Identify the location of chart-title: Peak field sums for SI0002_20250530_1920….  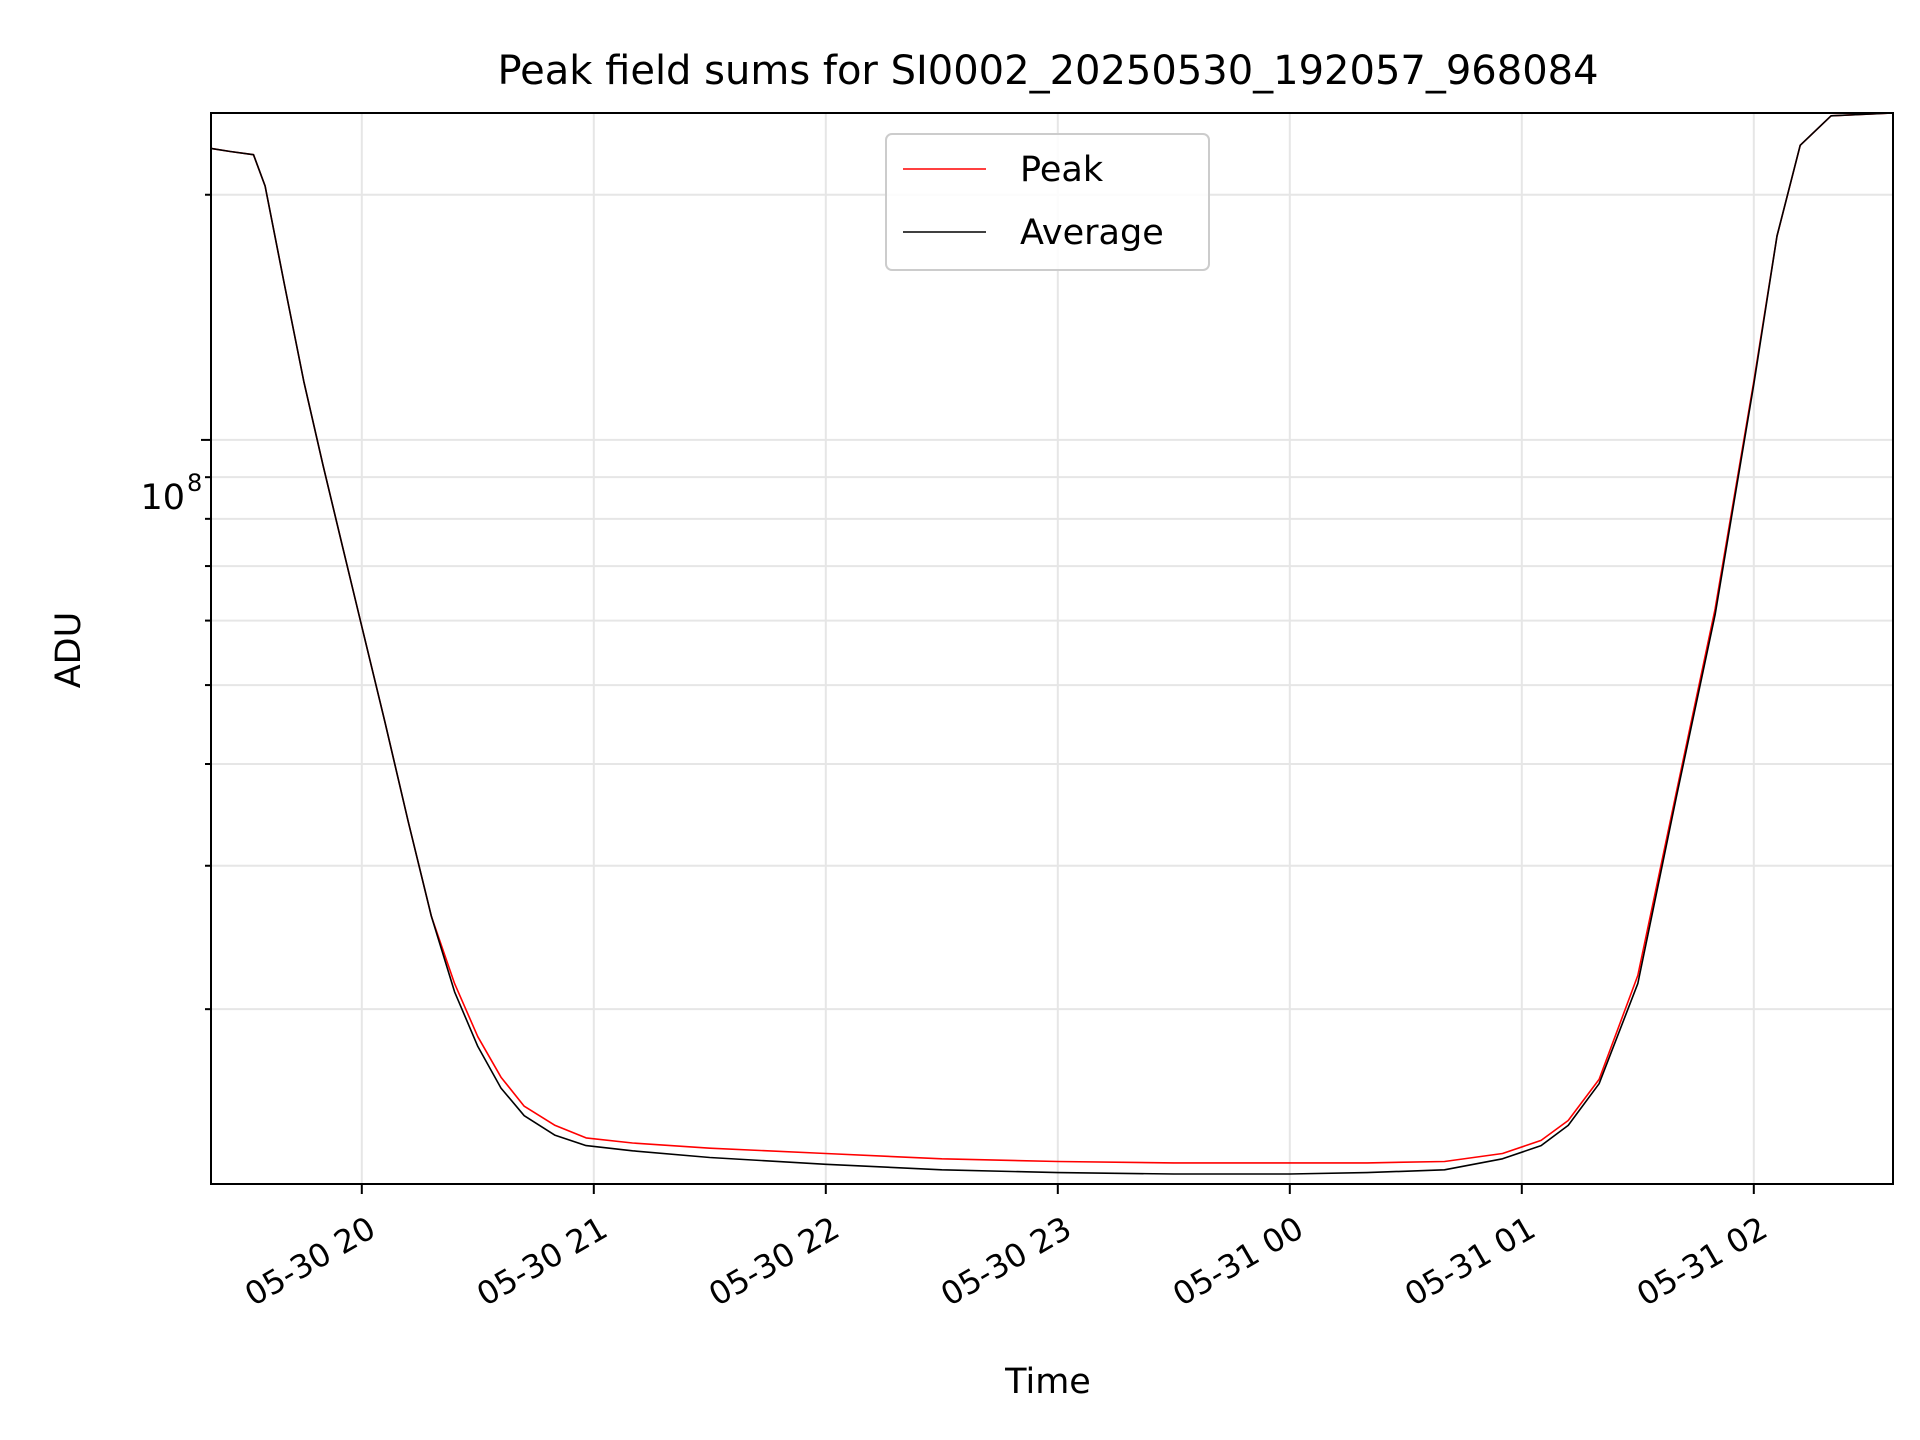
(1047, 71).